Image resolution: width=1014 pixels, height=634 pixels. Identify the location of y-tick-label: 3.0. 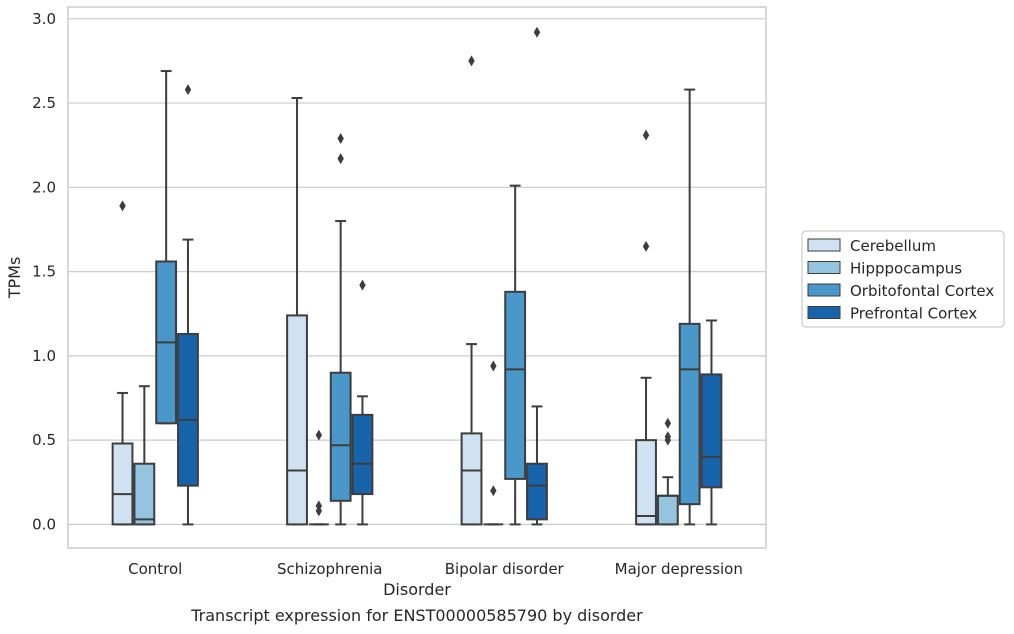
(44, 19).